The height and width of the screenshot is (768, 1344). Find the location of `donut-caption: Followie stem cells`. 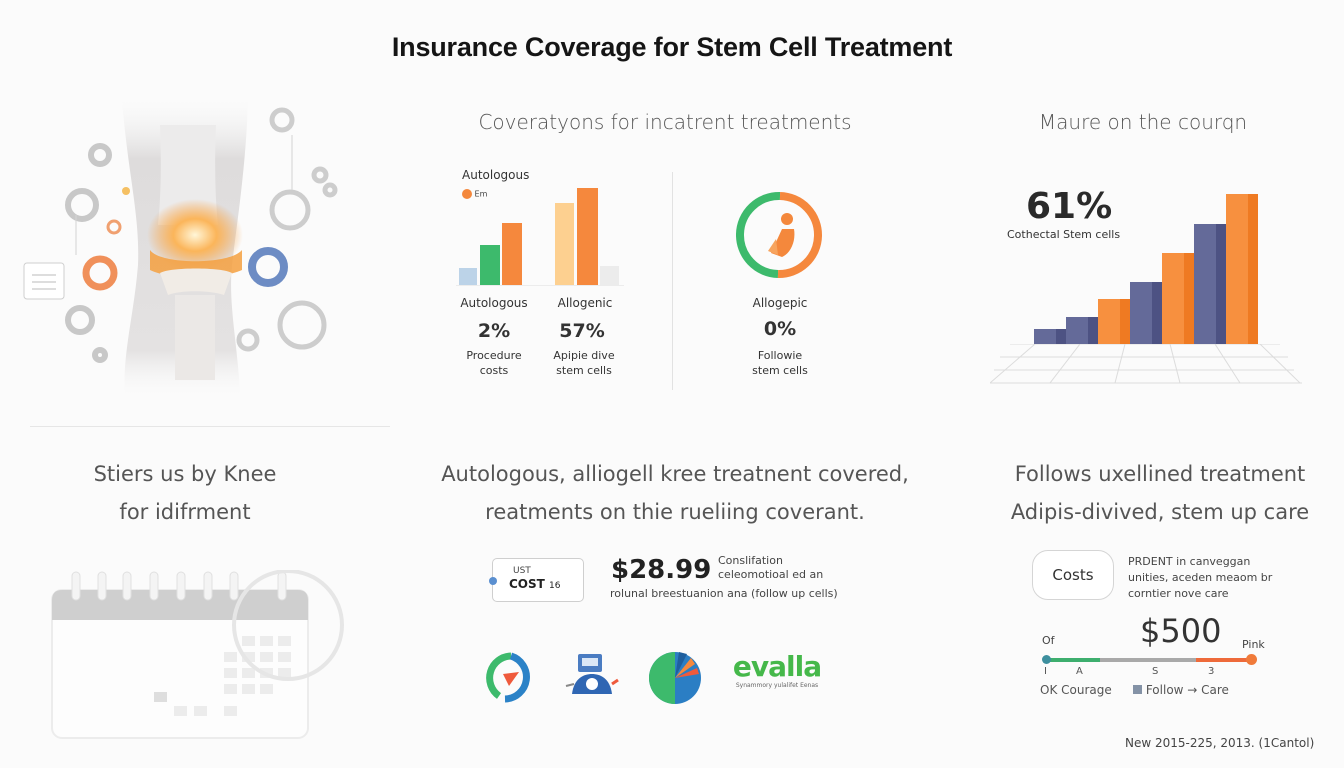

donut-caption: Followie stem cells is located at coordinates (780, 363).